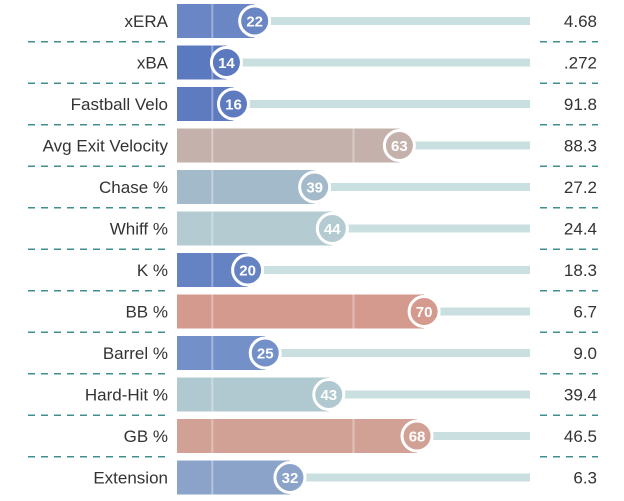 This screenshot has height=501, width=624. Describe the element at coordinates (580, 63) in the screenshot. I see `stat-value: .272` at that location.